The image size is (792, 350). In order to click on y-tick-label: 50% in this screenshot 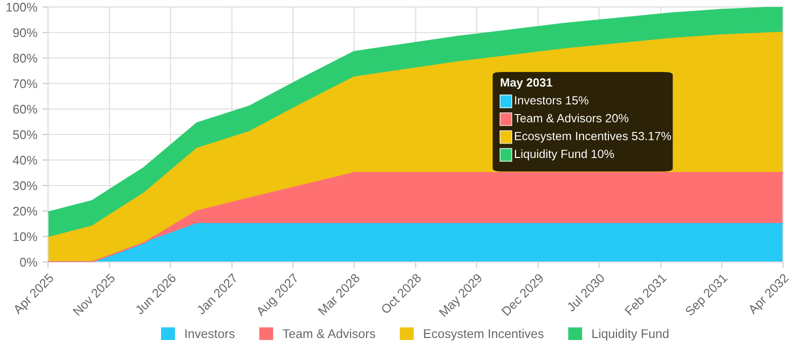, I will do `click(25, 135)`.